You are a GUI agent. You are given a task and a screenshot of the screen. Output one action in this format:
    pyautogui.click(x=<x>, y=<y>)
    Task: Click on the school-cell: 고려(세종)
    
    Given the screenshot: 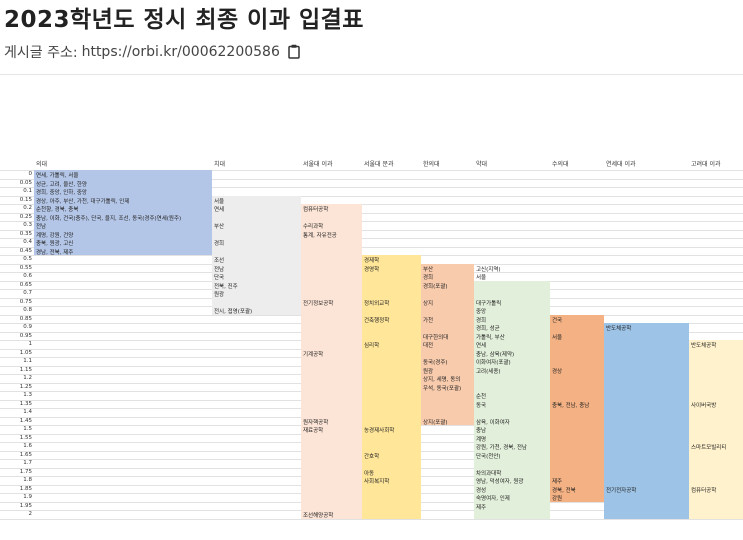 What is the action you would take?
    pyautogui.click(x=488, y=371)
    